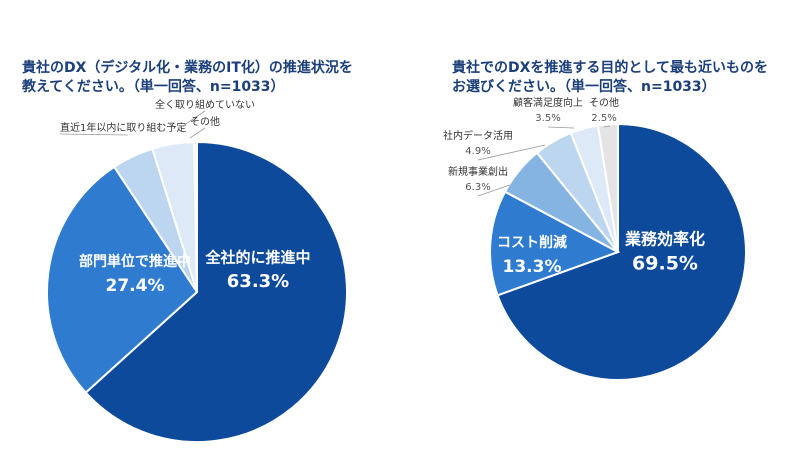  I want to click on value-label: 2.5%, so click(603, 118).